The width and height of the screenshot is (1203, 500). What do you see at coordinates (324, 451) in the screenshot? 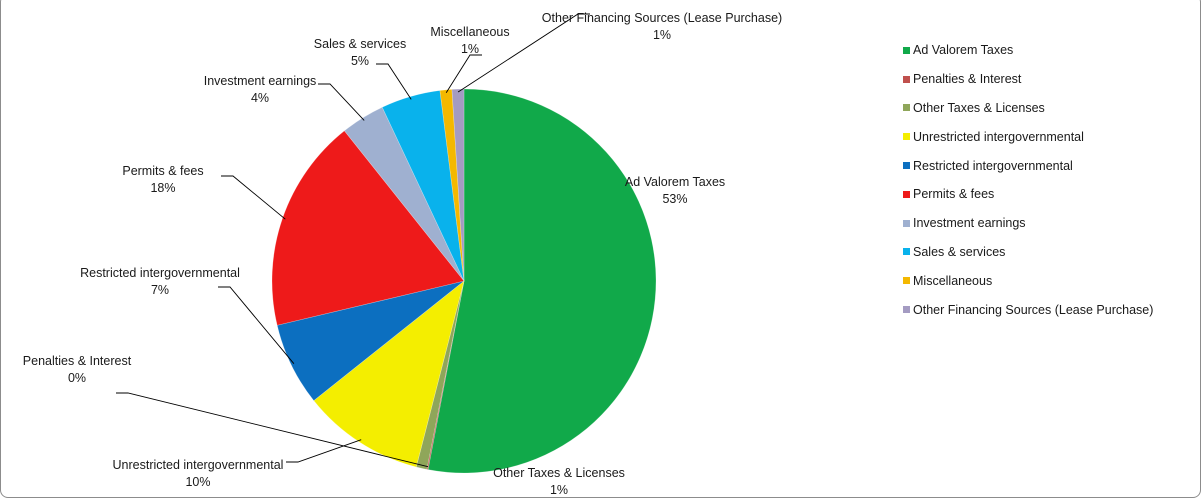
I see `leader-line-unrestricted-intergovernmental` at bounding box center [324, 451].